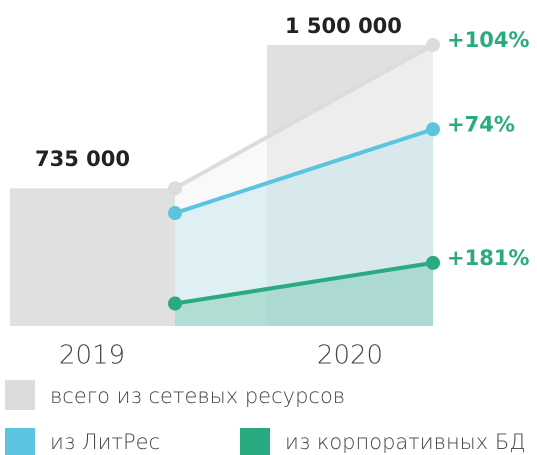 The width and height of the screenshot is (537, 455). I want to click on x-tick-label: 2019, so click(92, 356).